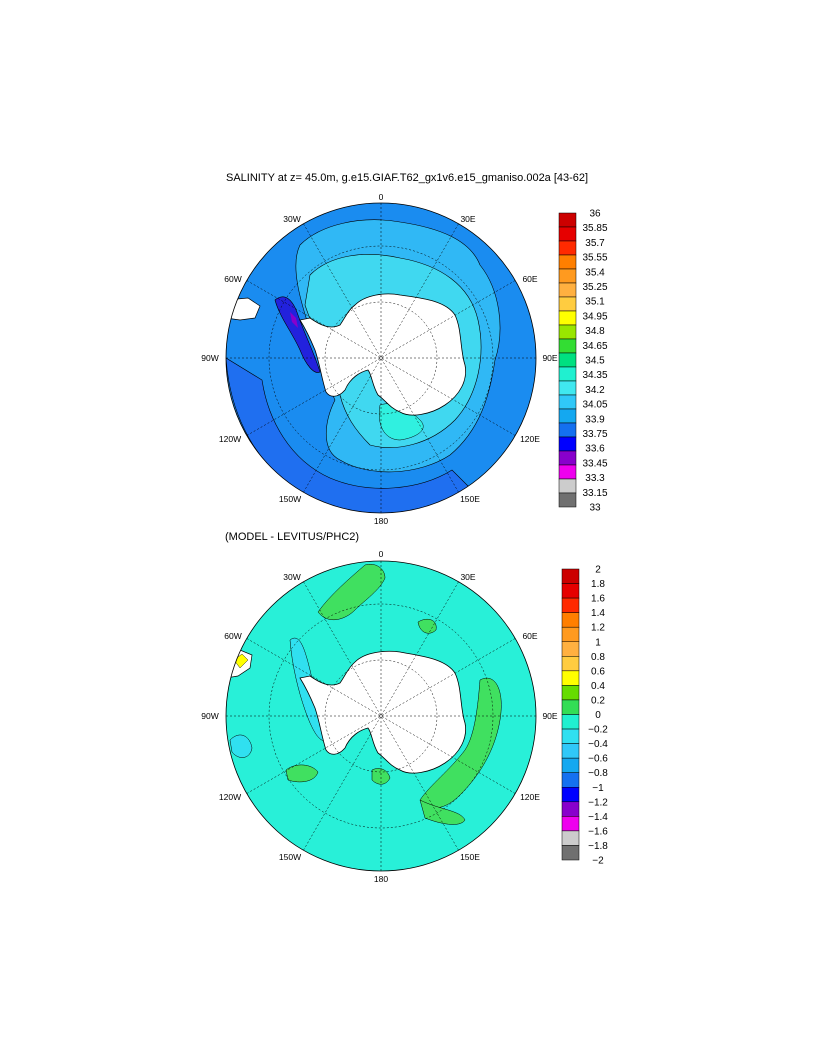 The height and width of the screenshot is (1055, 818). What do you see at coordinates (595, 243) in the screenshot?
I see `colorbar-tick-label: 35.7` at bounding box center [595, 243].